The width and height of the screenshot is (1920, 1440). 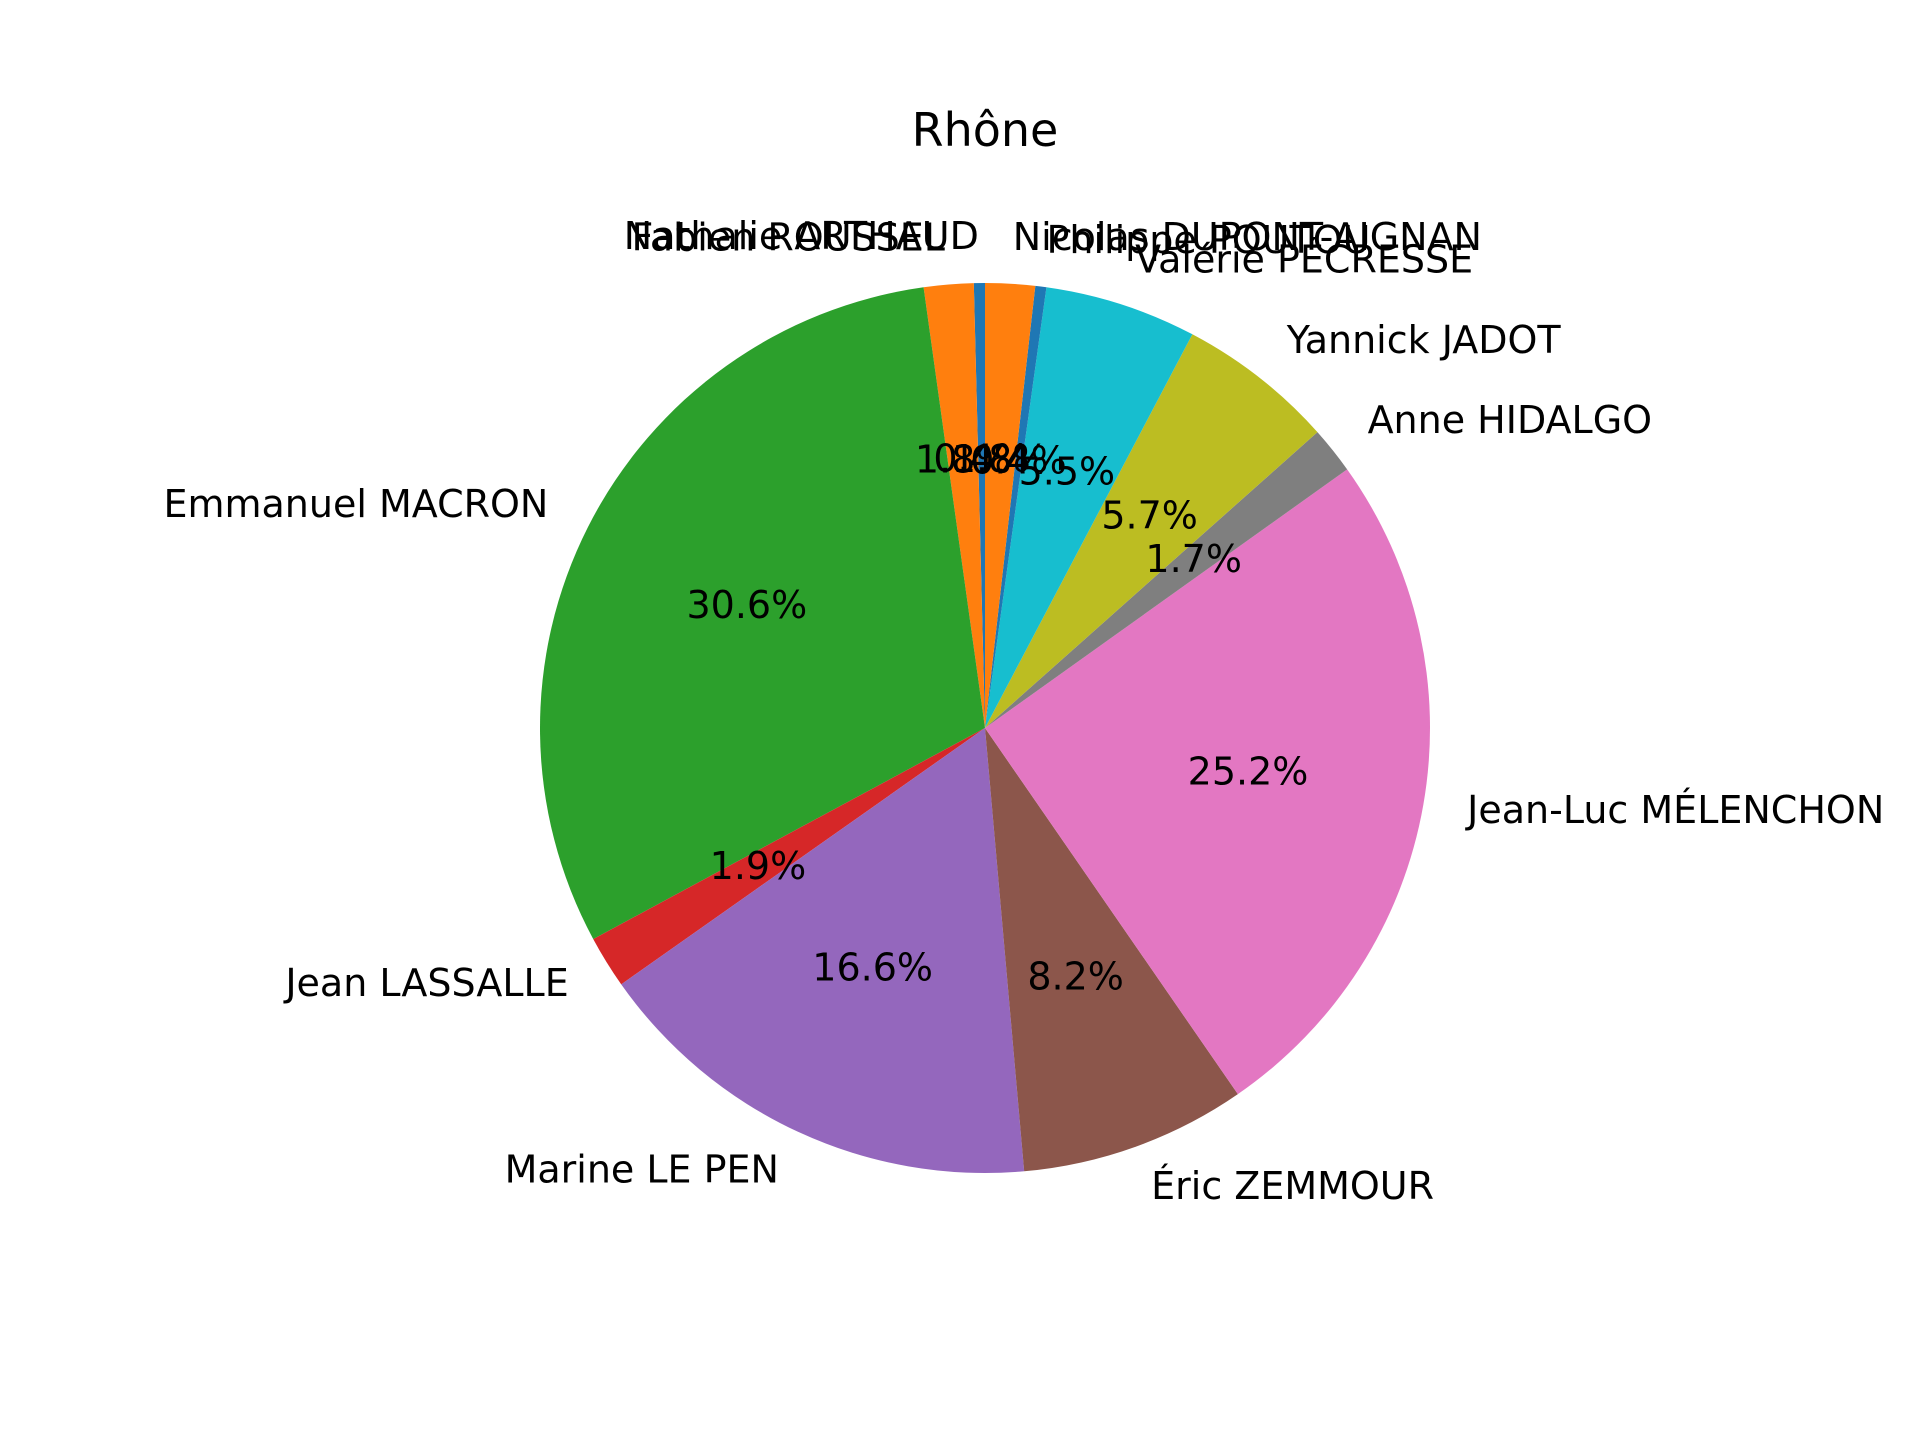 I want to click on pie-slice-nicolas-dupont-aignan, so click(x=1010, y=505).